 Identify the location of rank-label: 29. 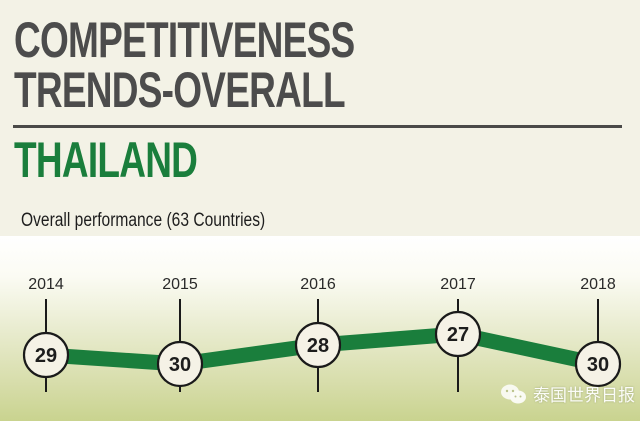
(46, 356).